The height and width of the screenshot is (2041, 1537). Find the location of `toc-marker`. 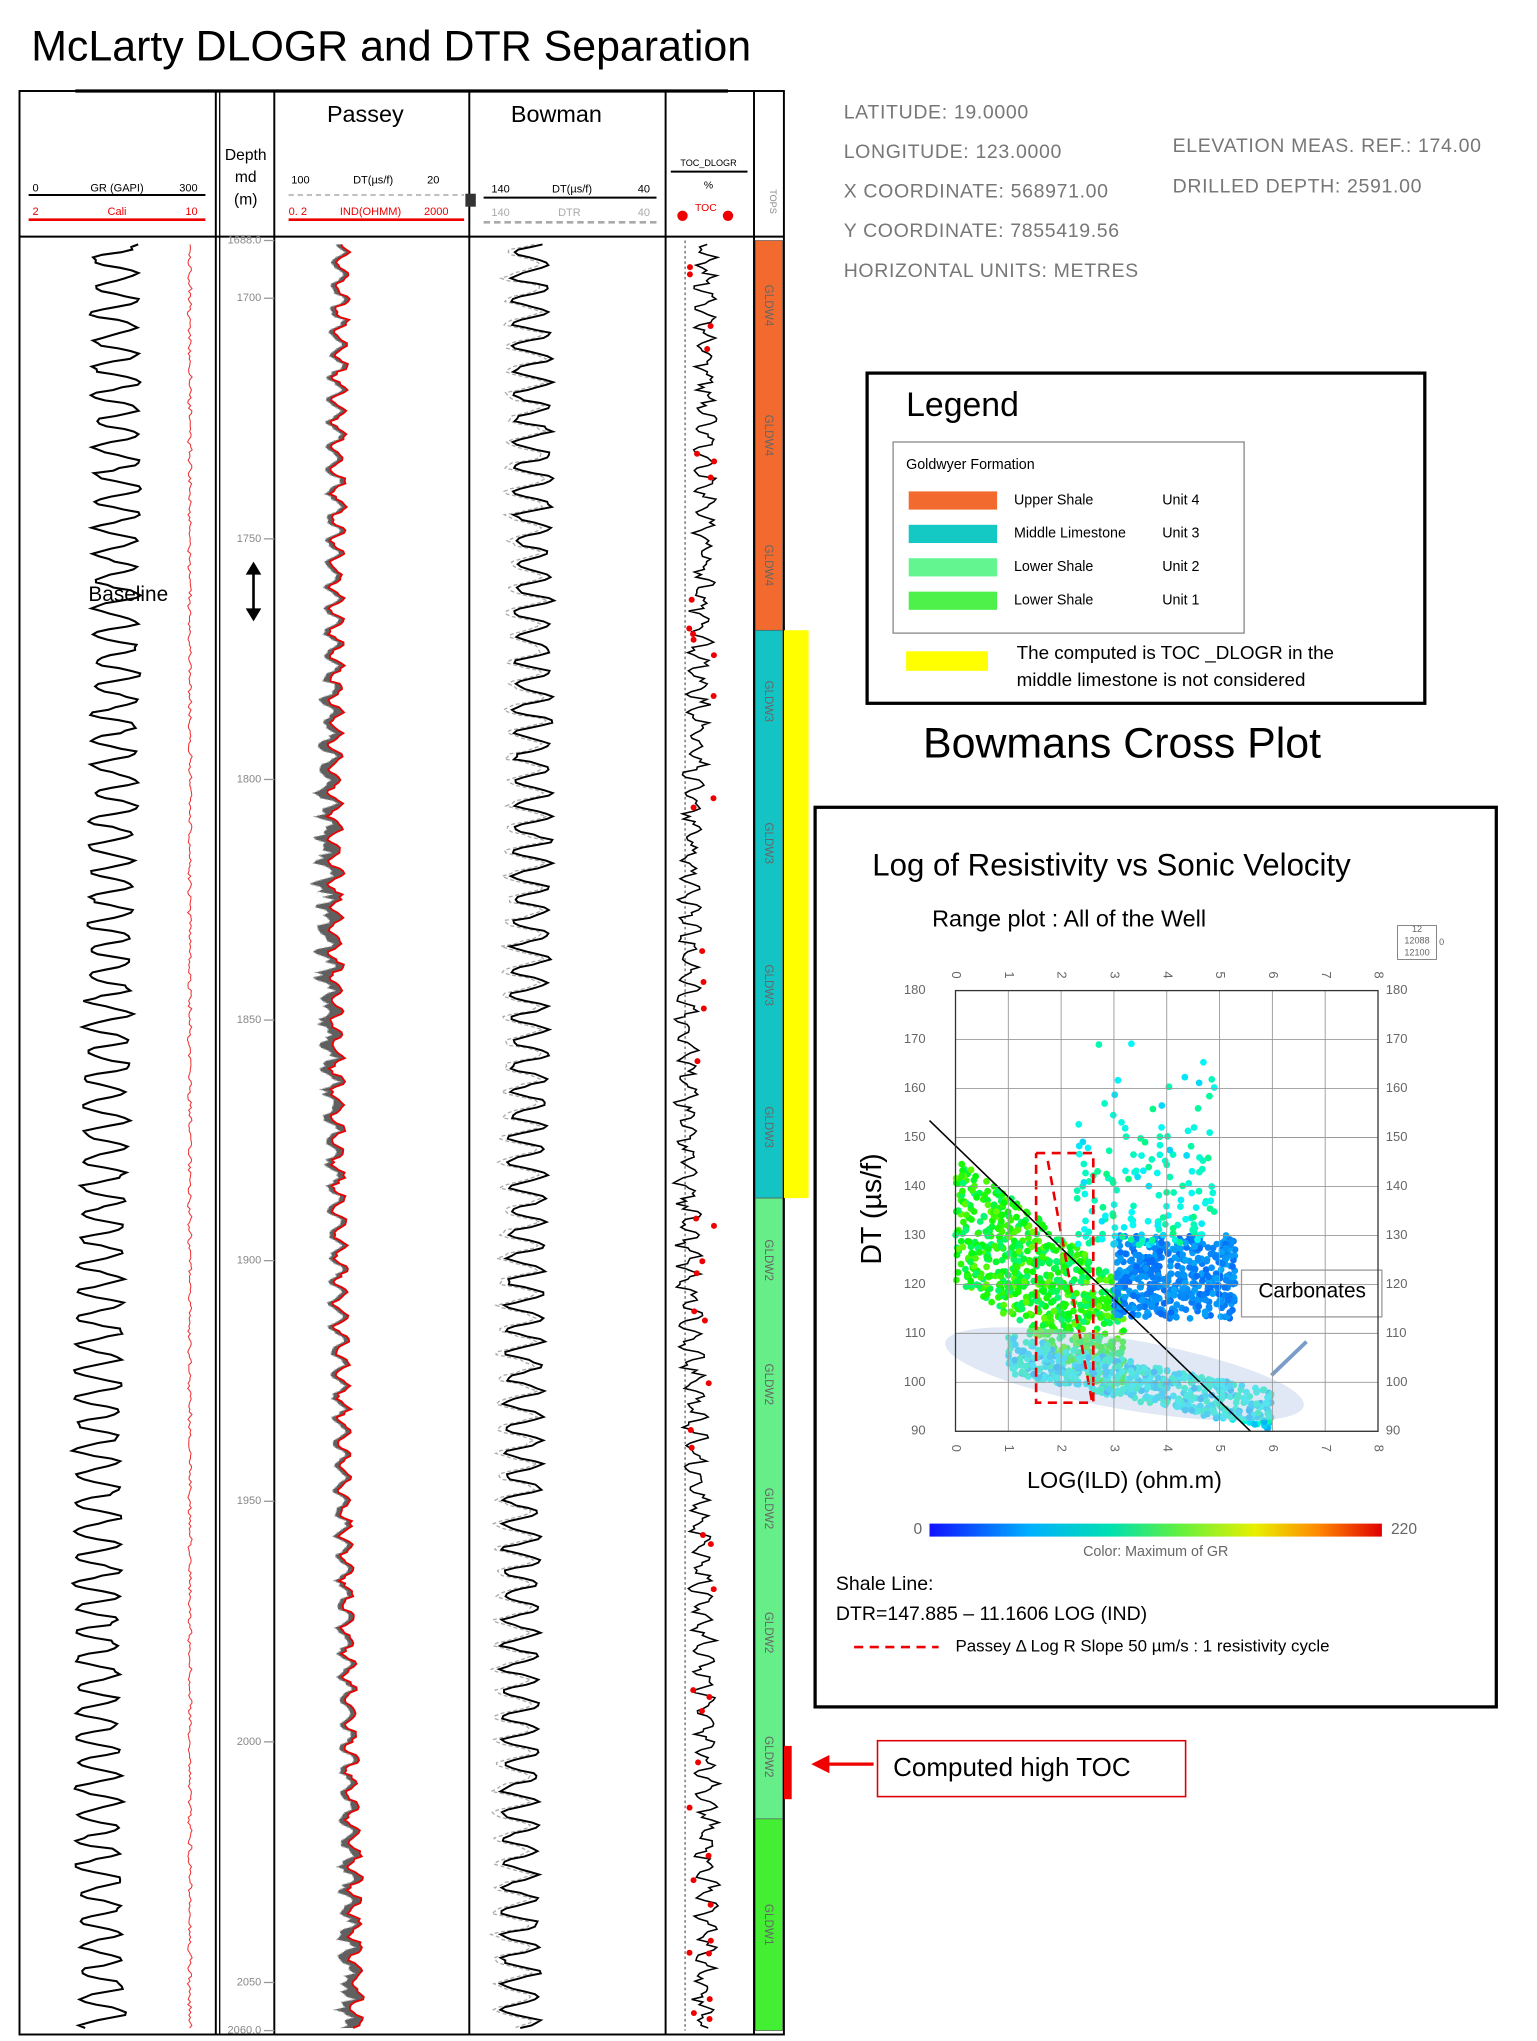

toc-marker is located at coordinates (682, 215).